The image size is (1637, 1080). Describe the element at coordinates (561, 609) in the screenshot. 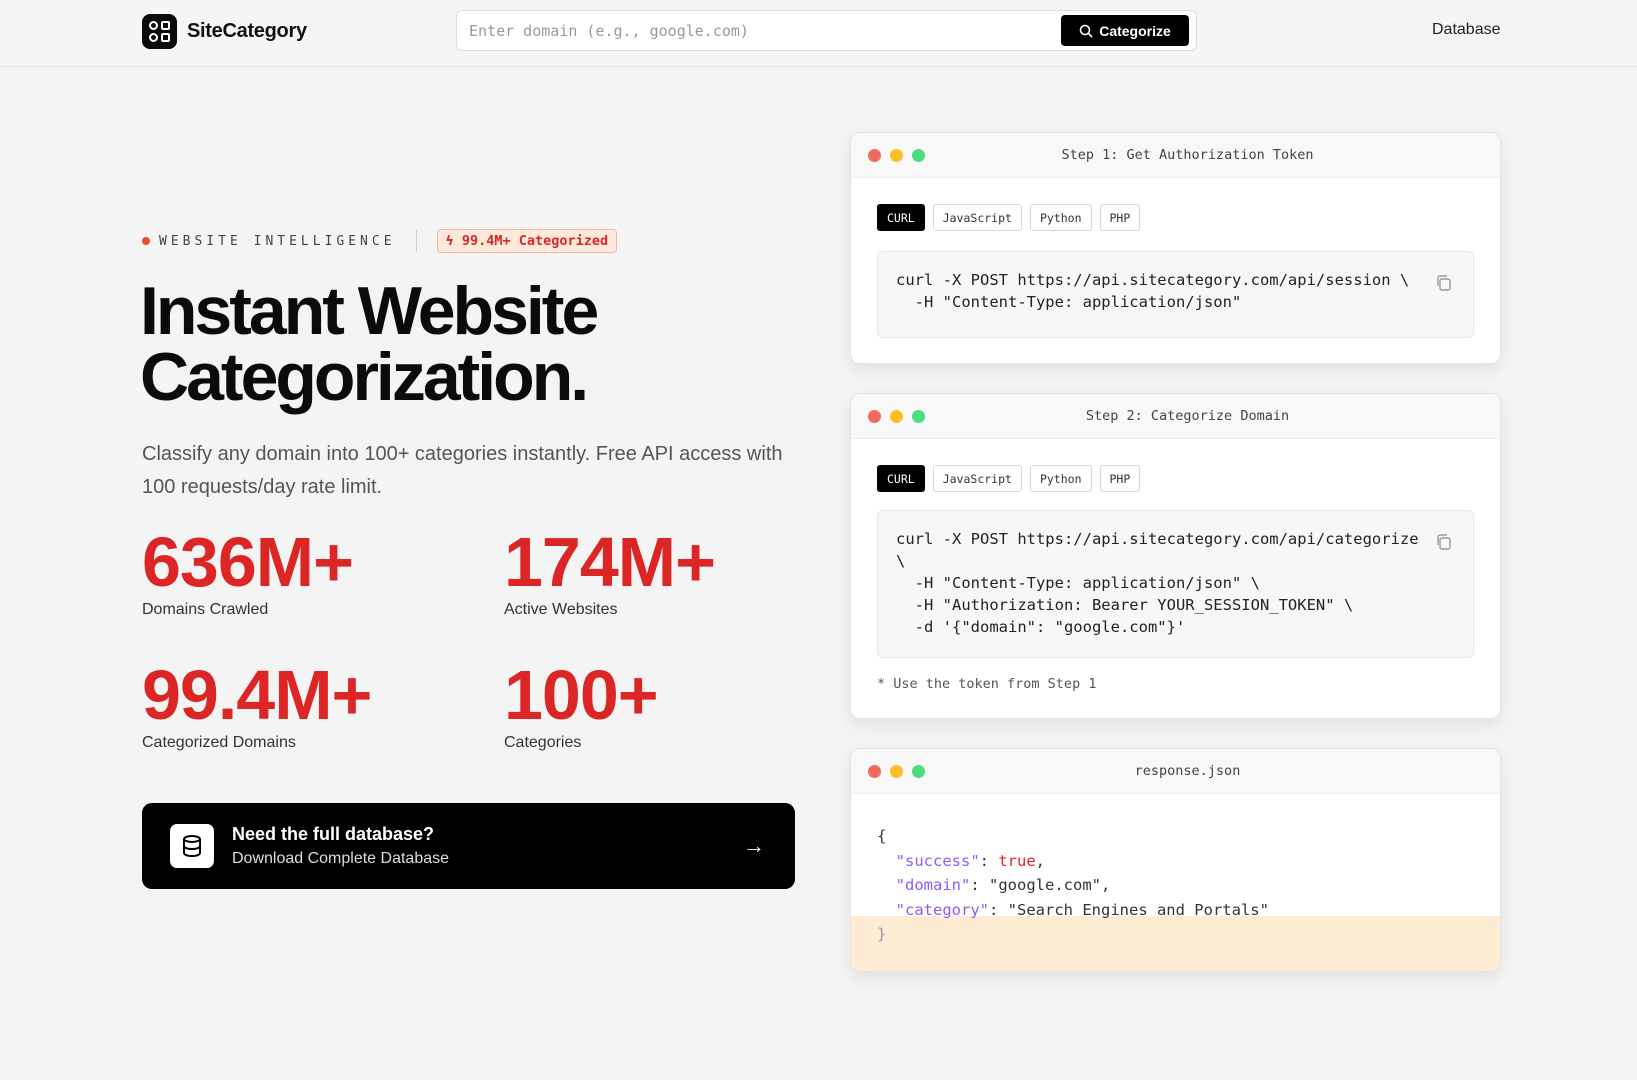

I see `stat-label: Active Websites` at that location.